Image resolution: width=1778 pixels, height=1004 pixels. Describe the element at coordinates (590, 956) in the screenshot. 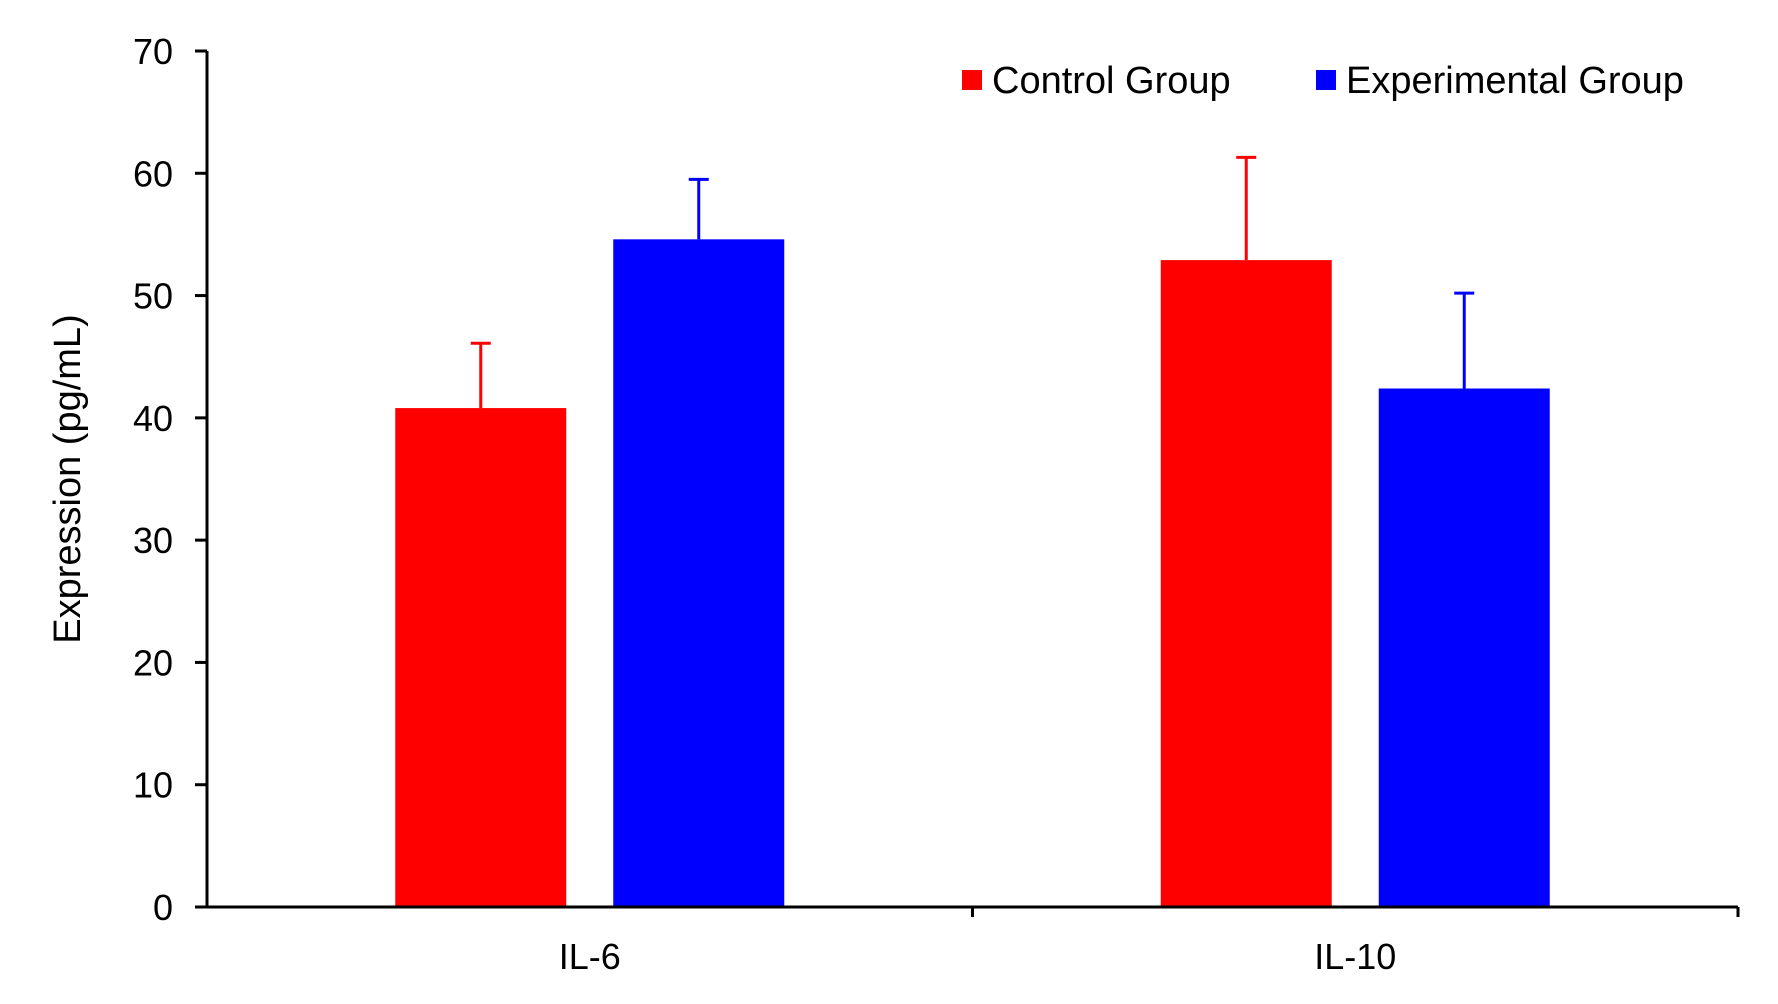

I see `x-category-label: IL-6` at that location.